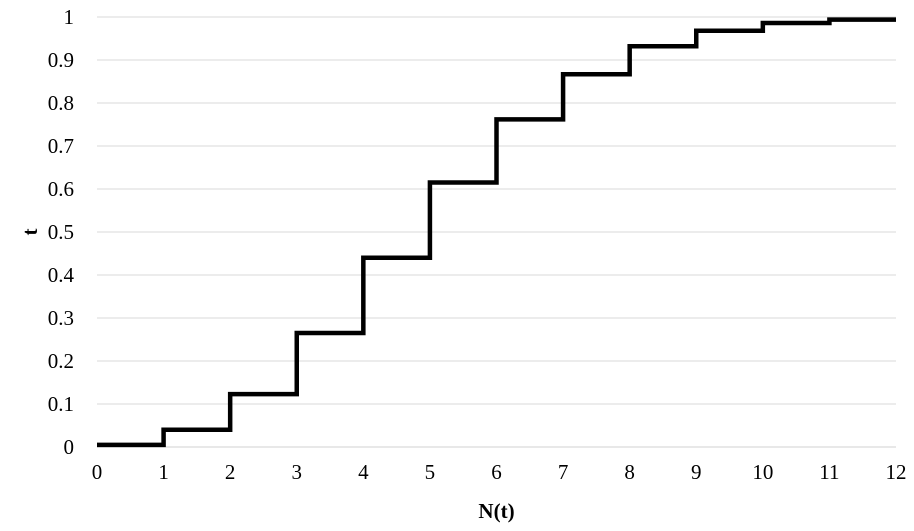 This screenshot has width=914, height=531. What do you see at coordinates (896, 472) in the screenshot?
I see `x-tick-label: 12` at bounding box center [896, 472].